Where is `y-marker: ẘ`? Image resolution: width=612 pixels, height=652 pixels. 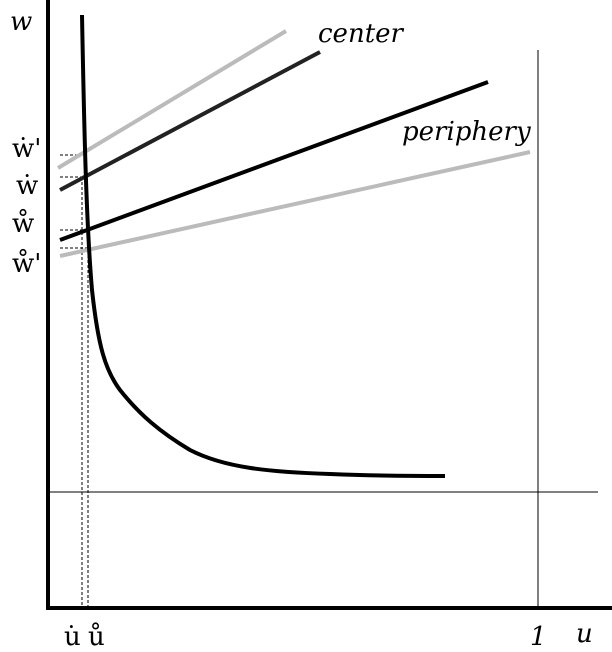 y-marker: ẘ is located at coordinates (23, 224).